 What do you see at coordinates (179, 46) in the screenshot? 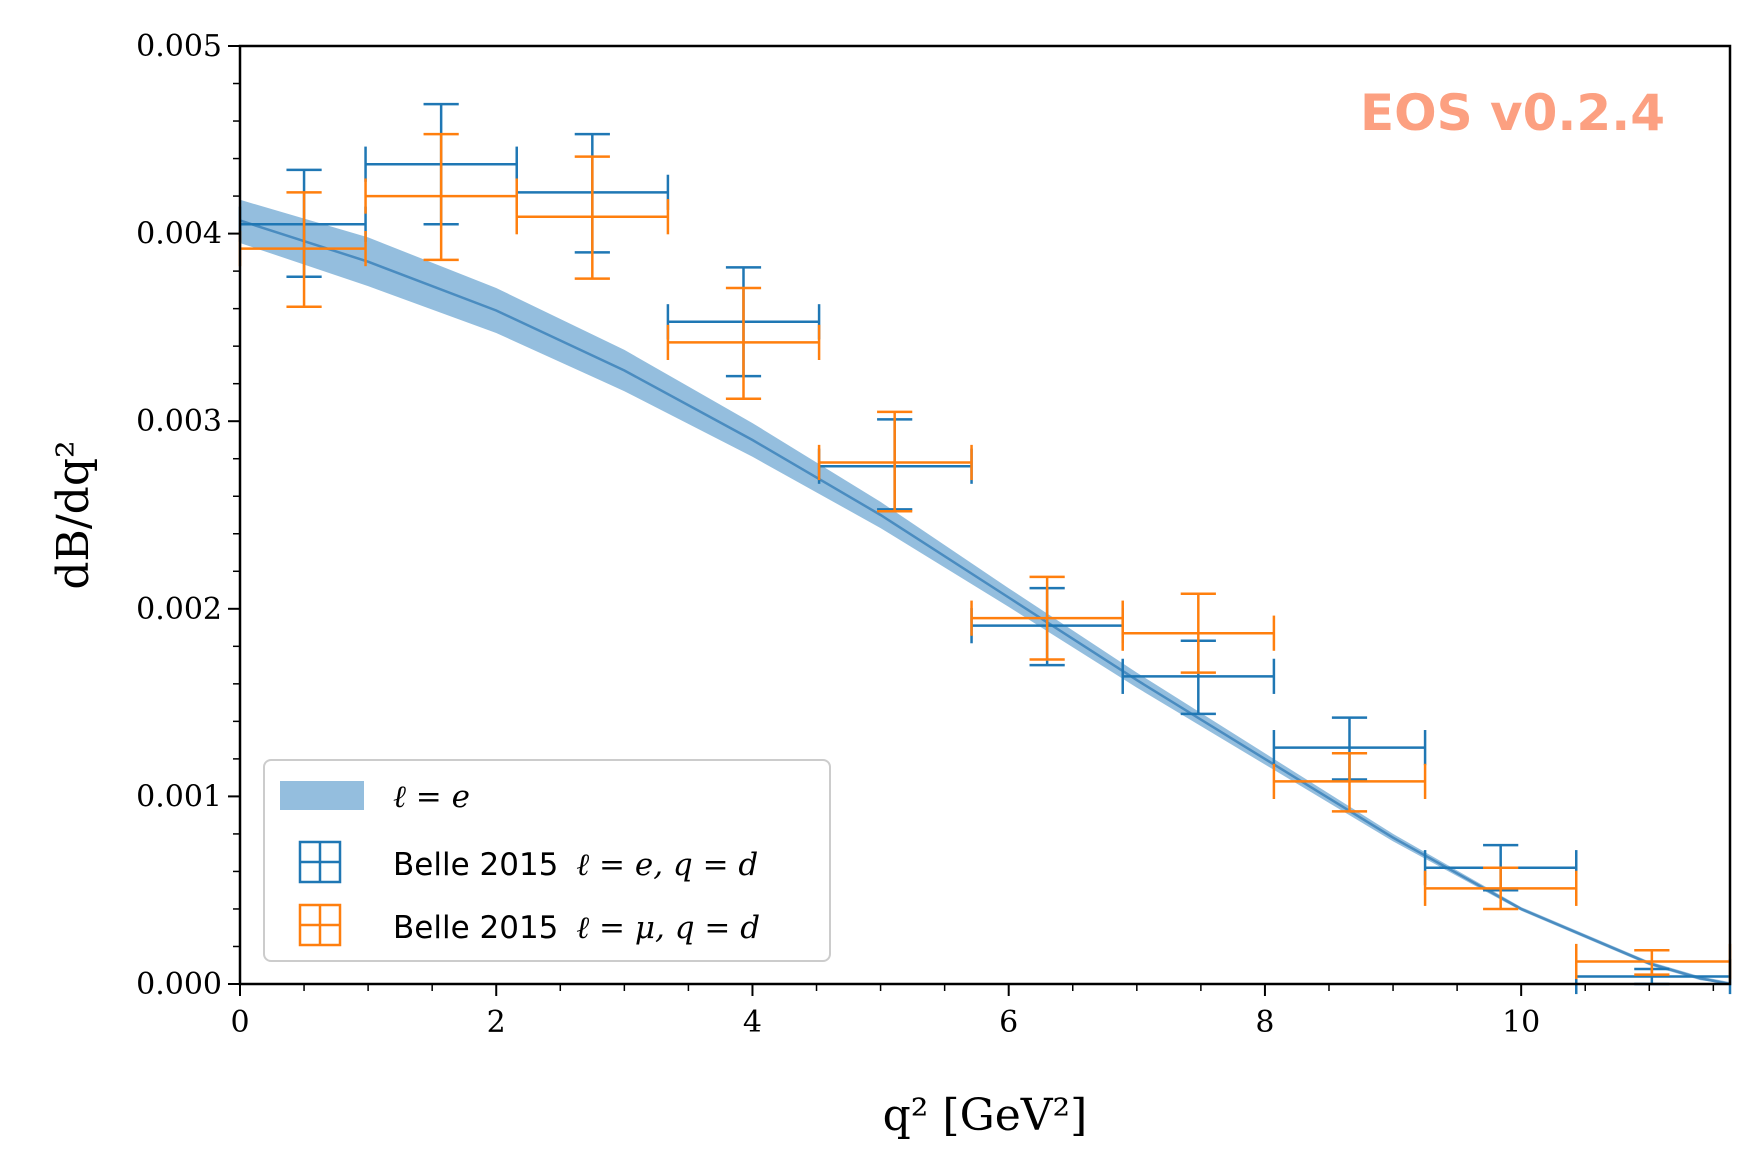
I see `y-tick-label-5: 0.005` at bounding box center [179, 46].